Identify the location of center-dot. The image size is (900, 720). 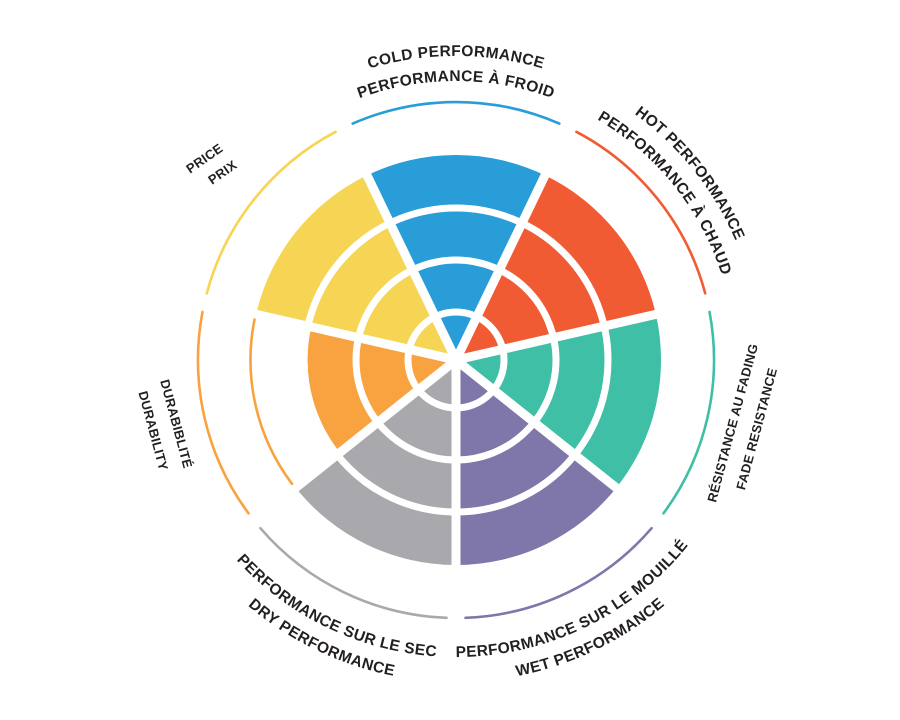
(456, 360).